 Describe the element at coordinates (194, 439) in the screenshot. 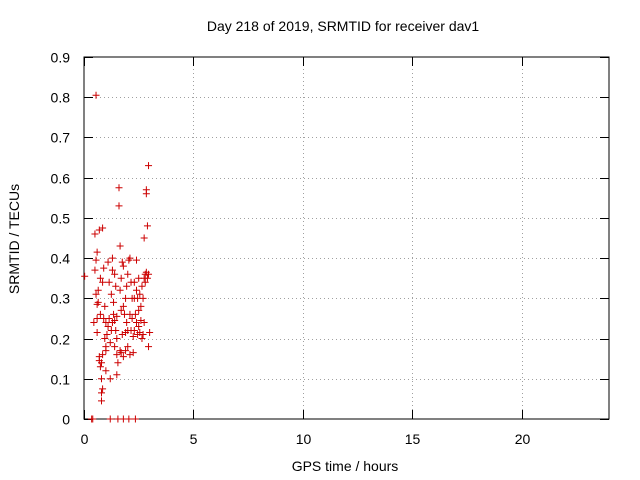

I see `x-tick-label: 5` at that location.